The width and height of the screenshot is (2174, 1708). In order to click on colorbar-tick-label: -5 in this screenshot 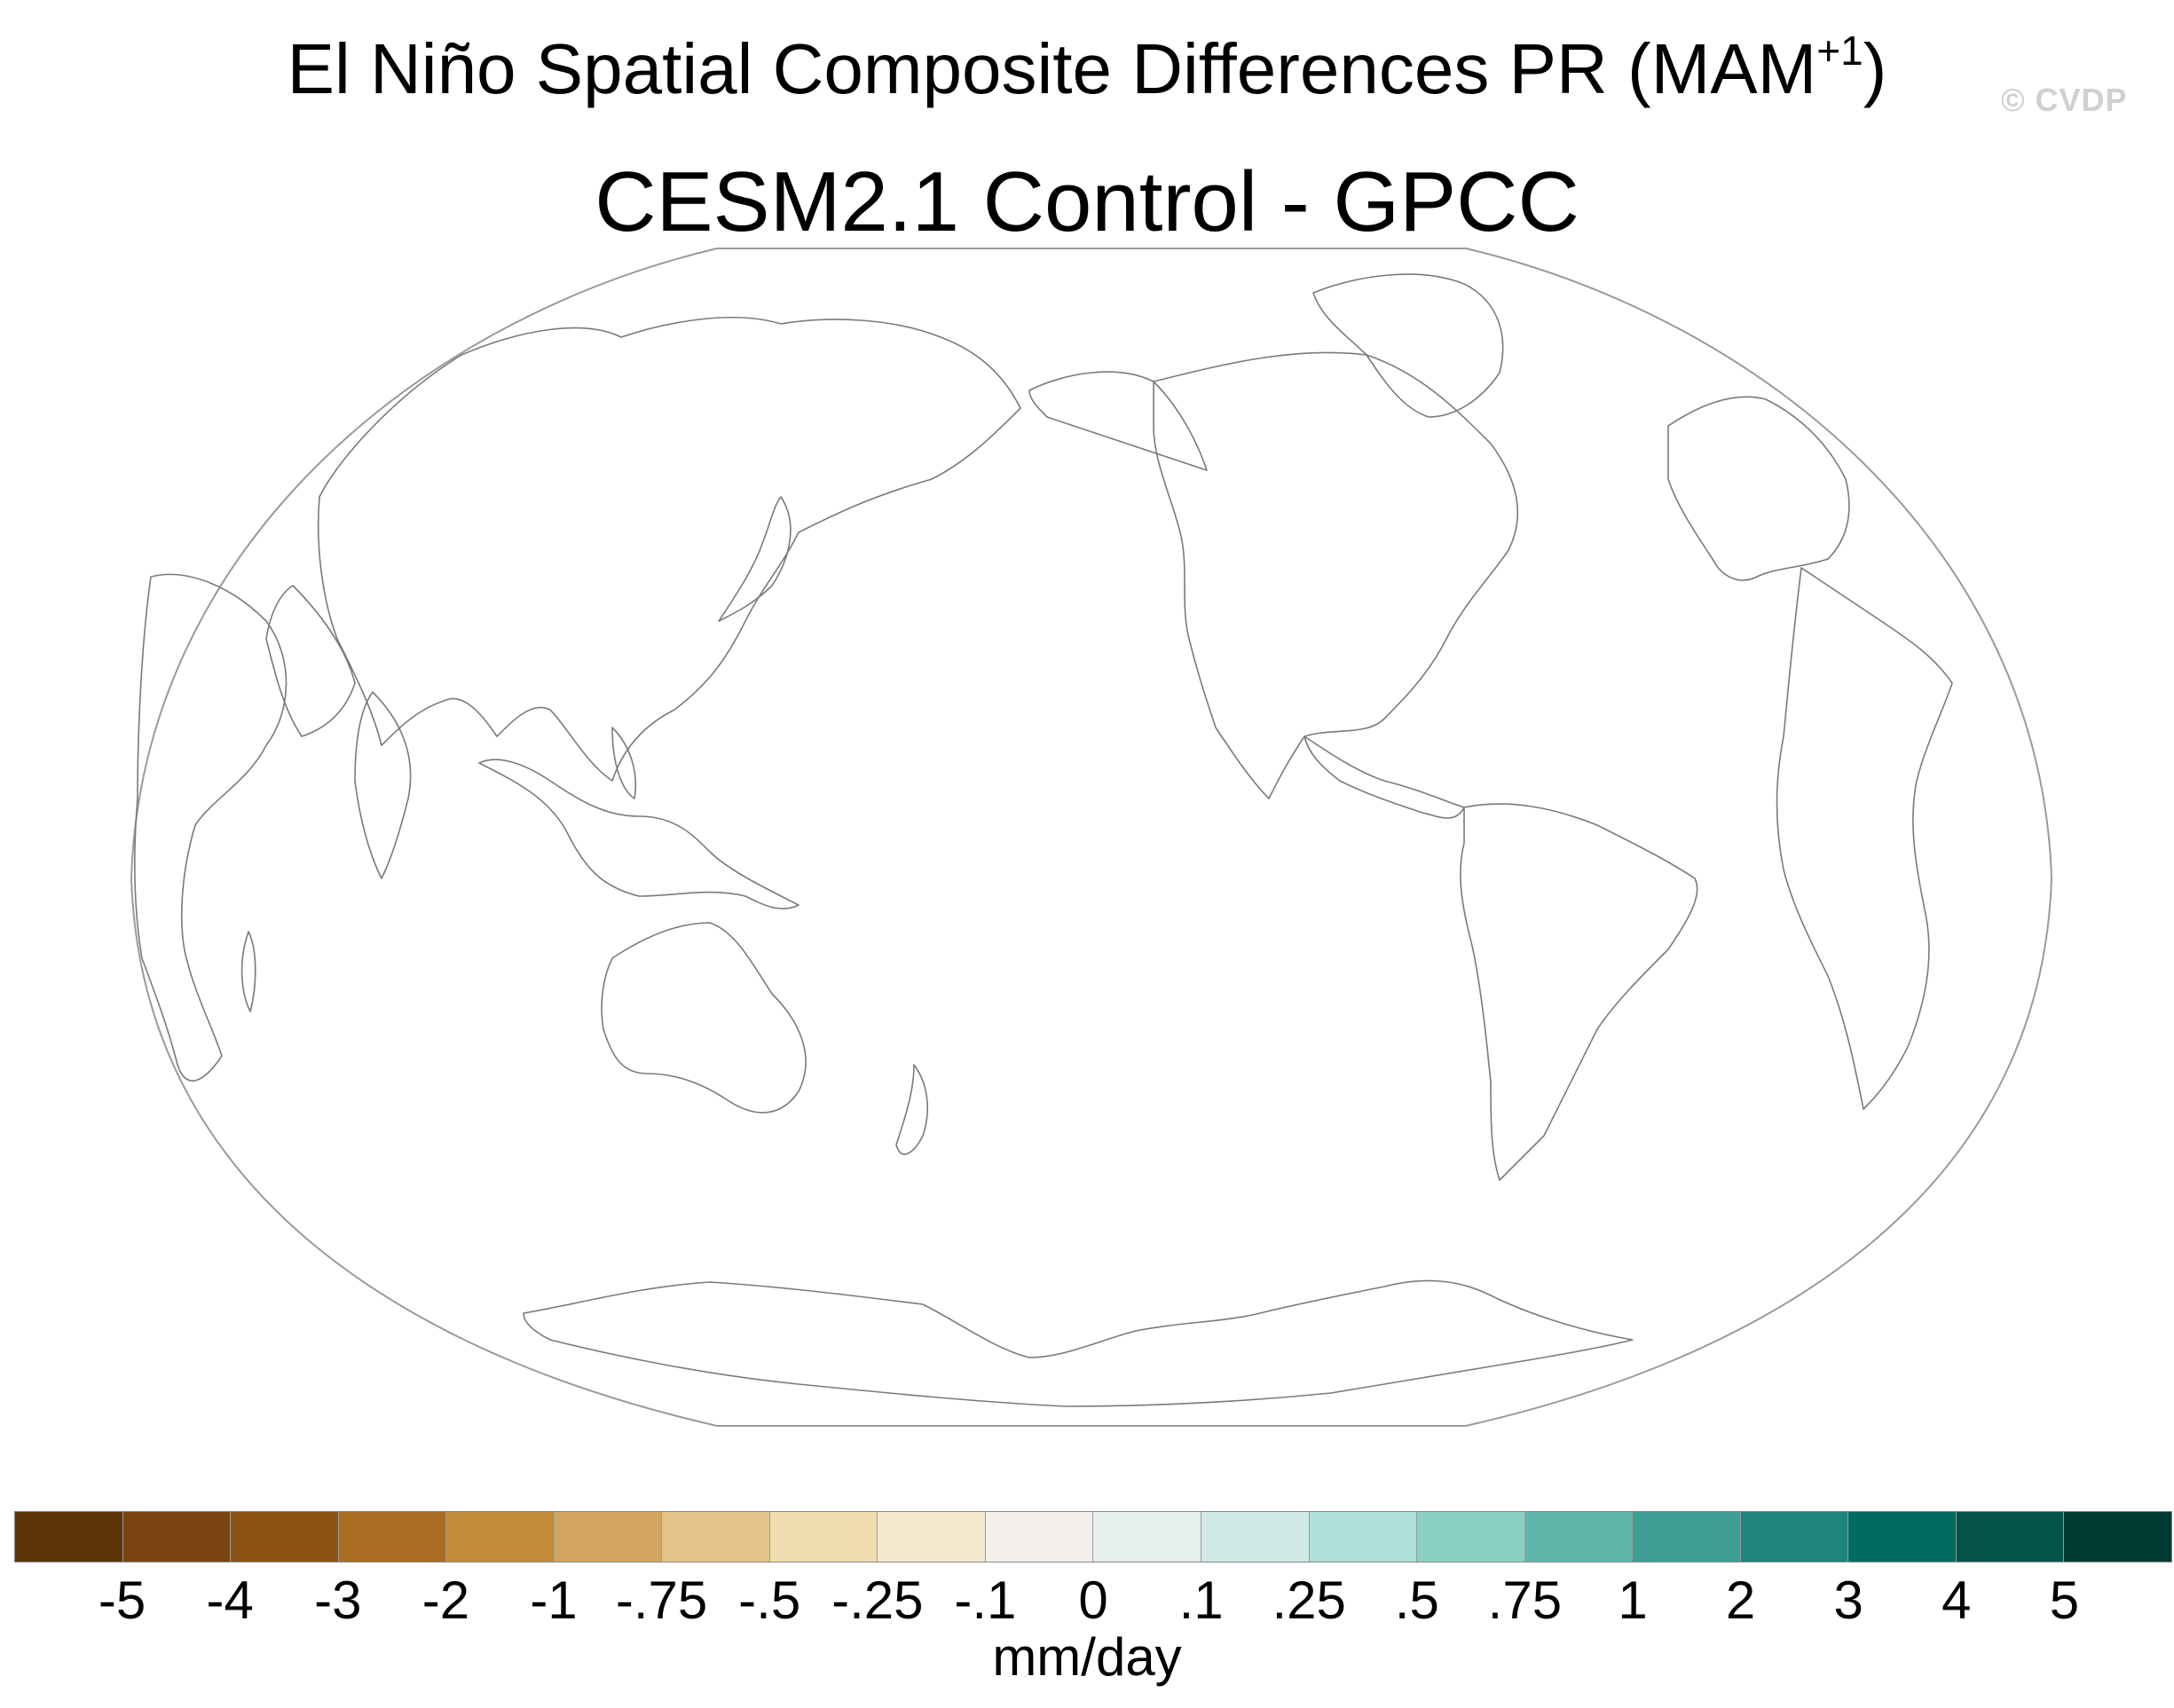, I will do `click(122, 1600)`.